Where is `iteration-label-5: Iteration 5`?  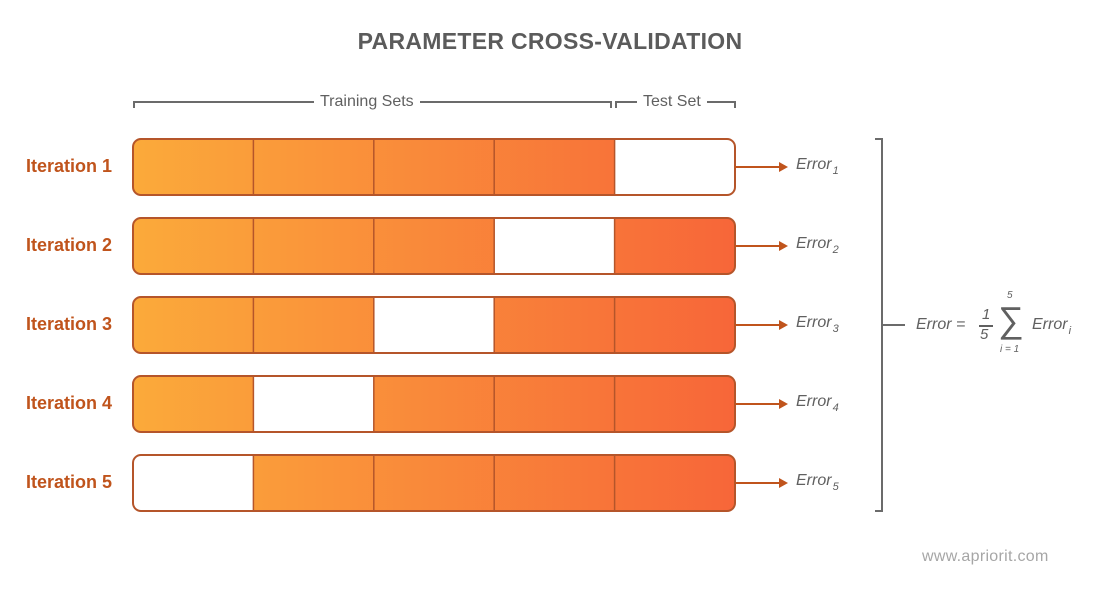 iteration-label-5: Iteration 5 is located at coordinates (69, 482).